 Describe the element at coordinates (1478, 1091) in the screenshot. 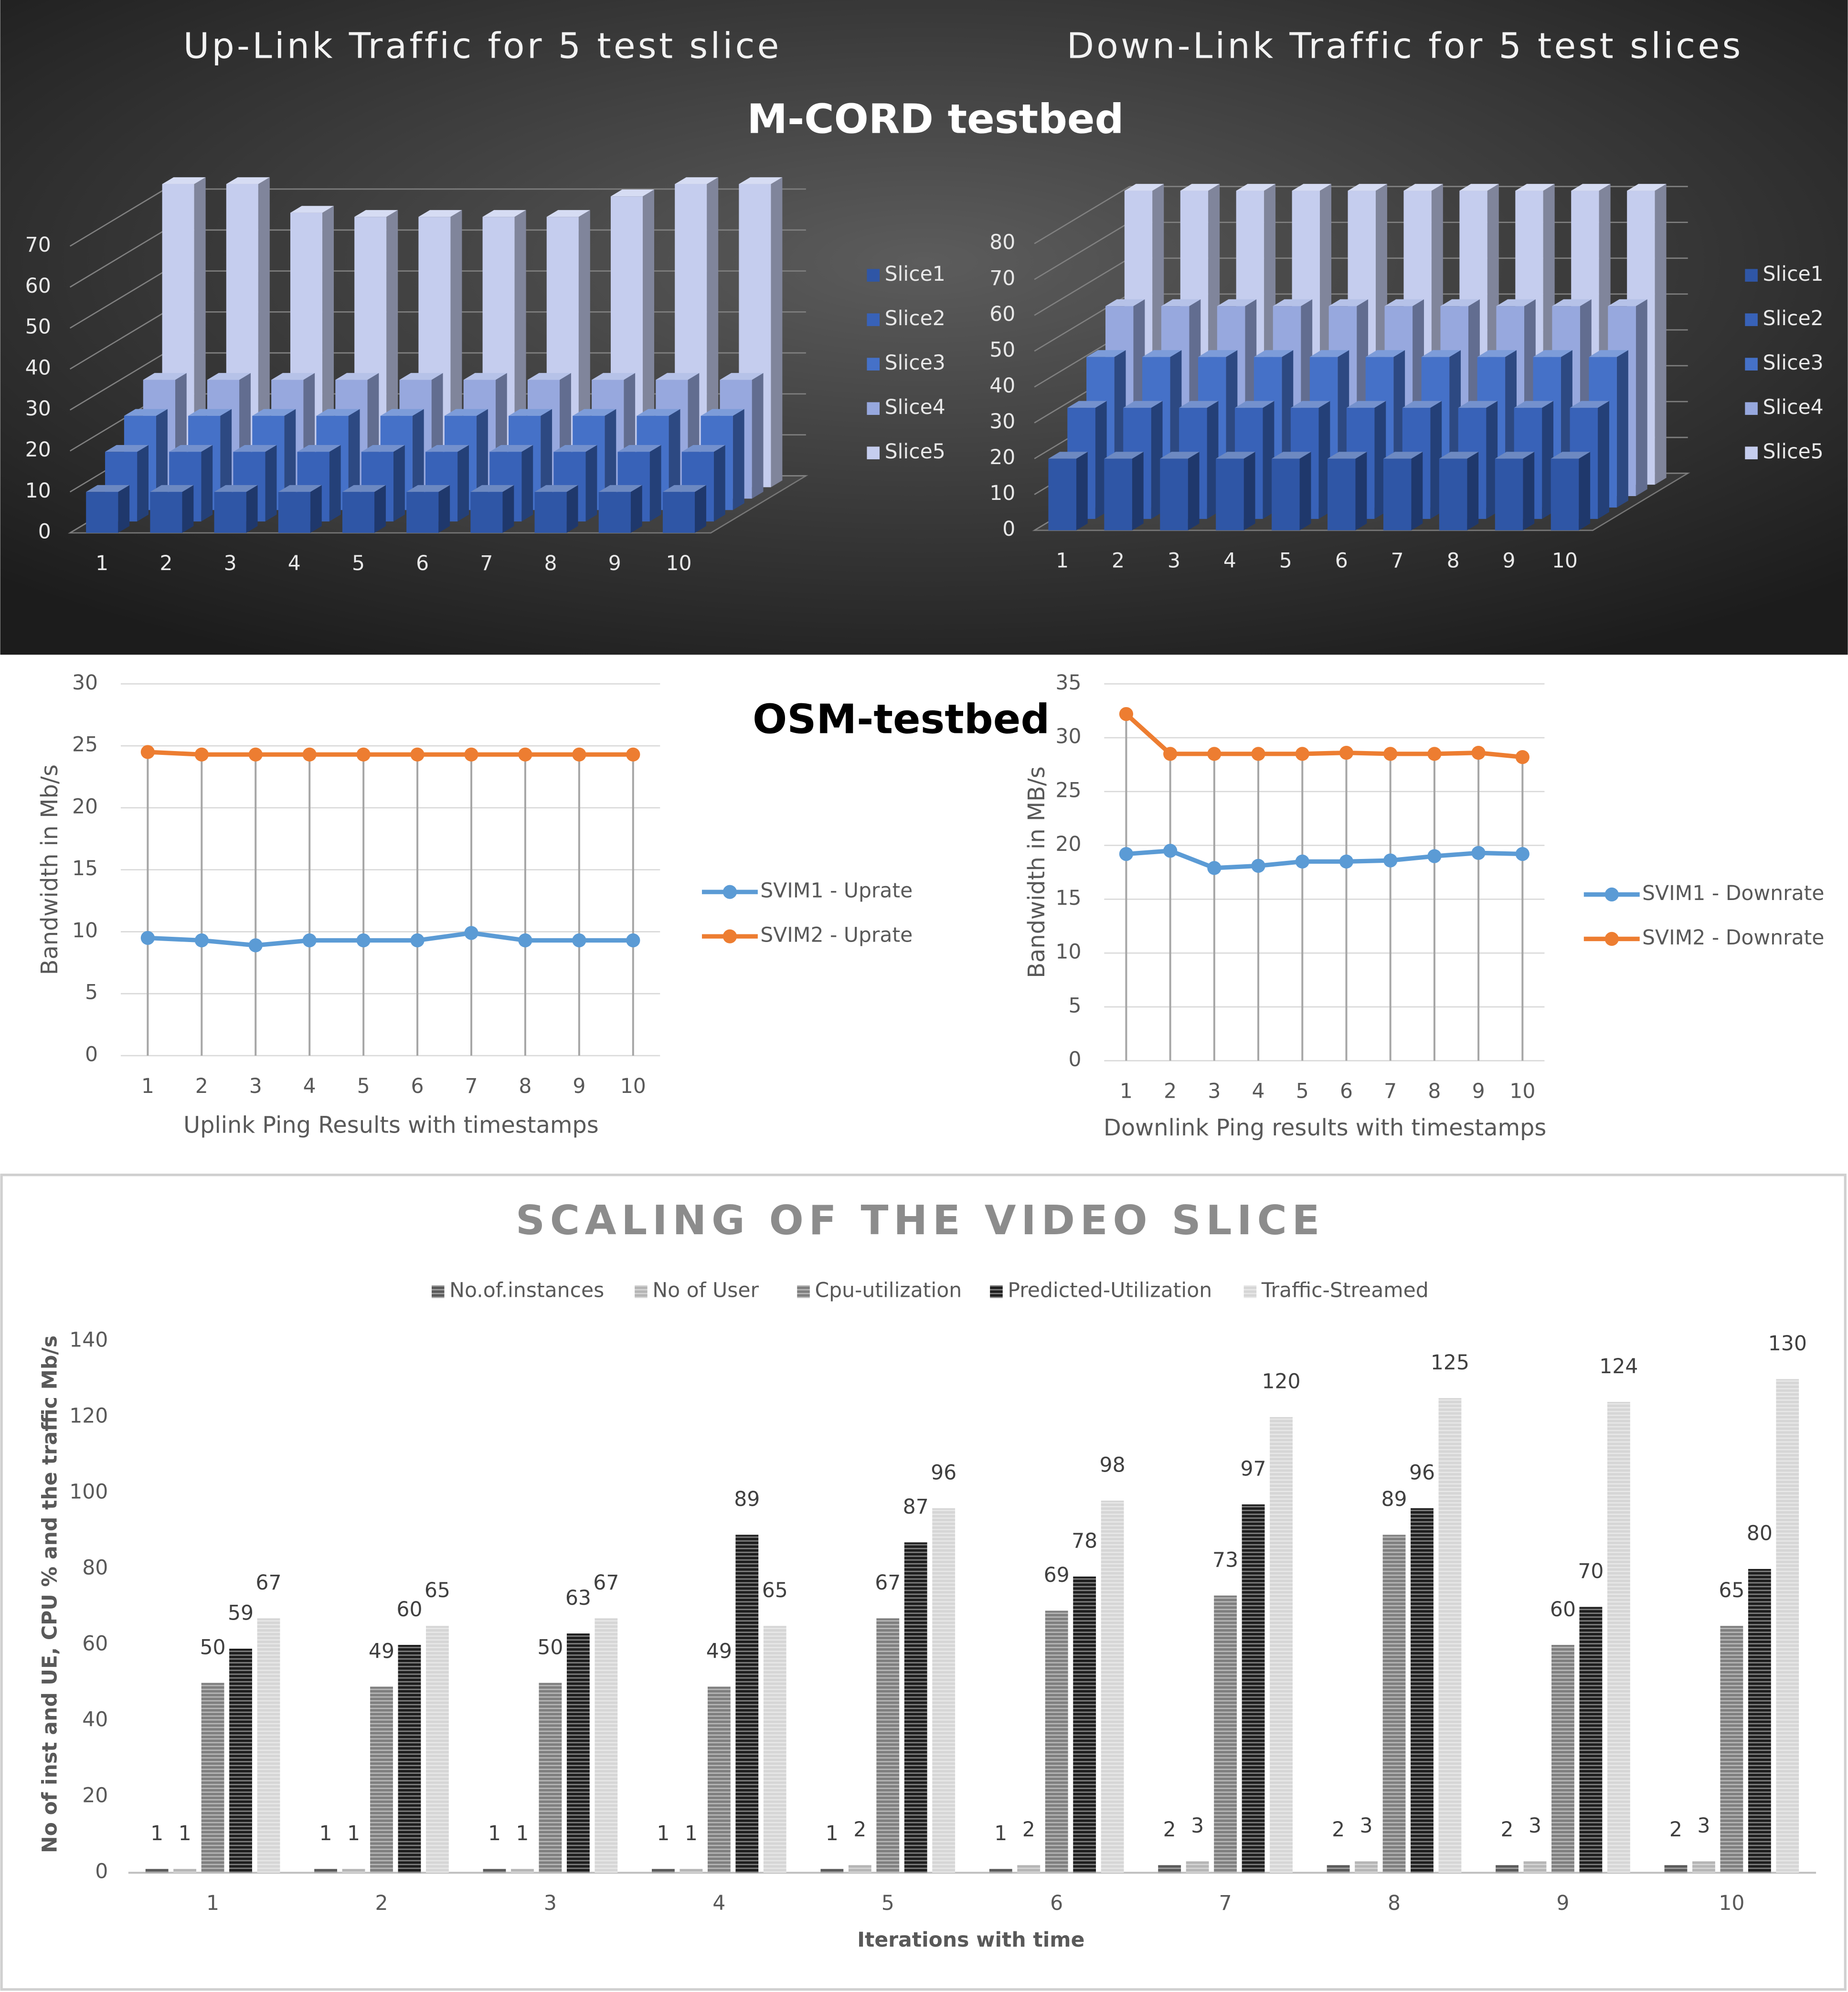

I see `x-tick-label: 9` at that location.